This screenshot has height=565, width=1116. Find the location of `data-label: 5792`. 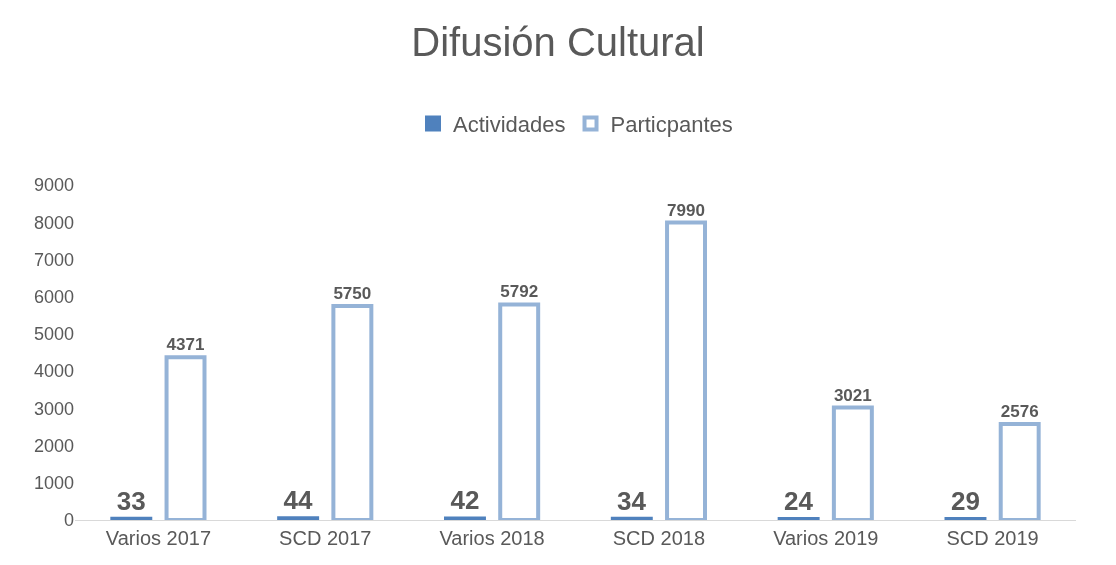

data-label: 5792 is located at coordinates (519, 292).